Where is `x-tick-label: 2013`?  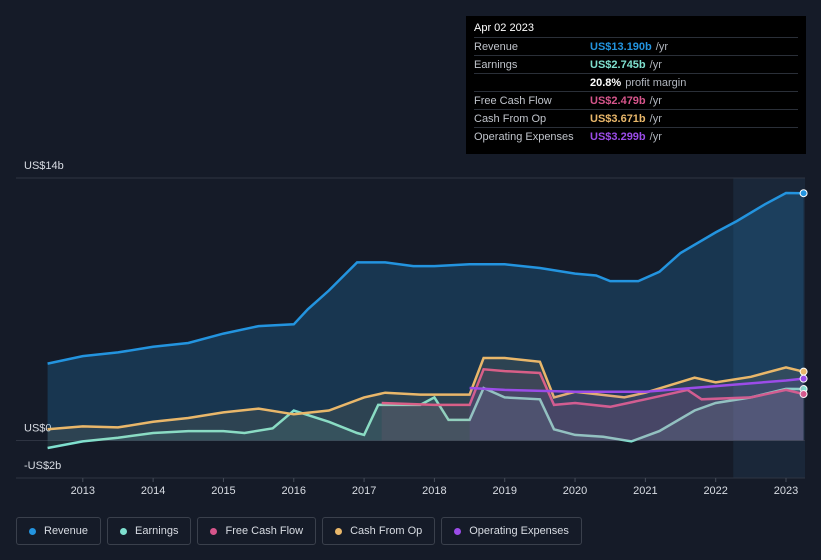 x-tick-label: 2013 is located at coordinates (83, 491).